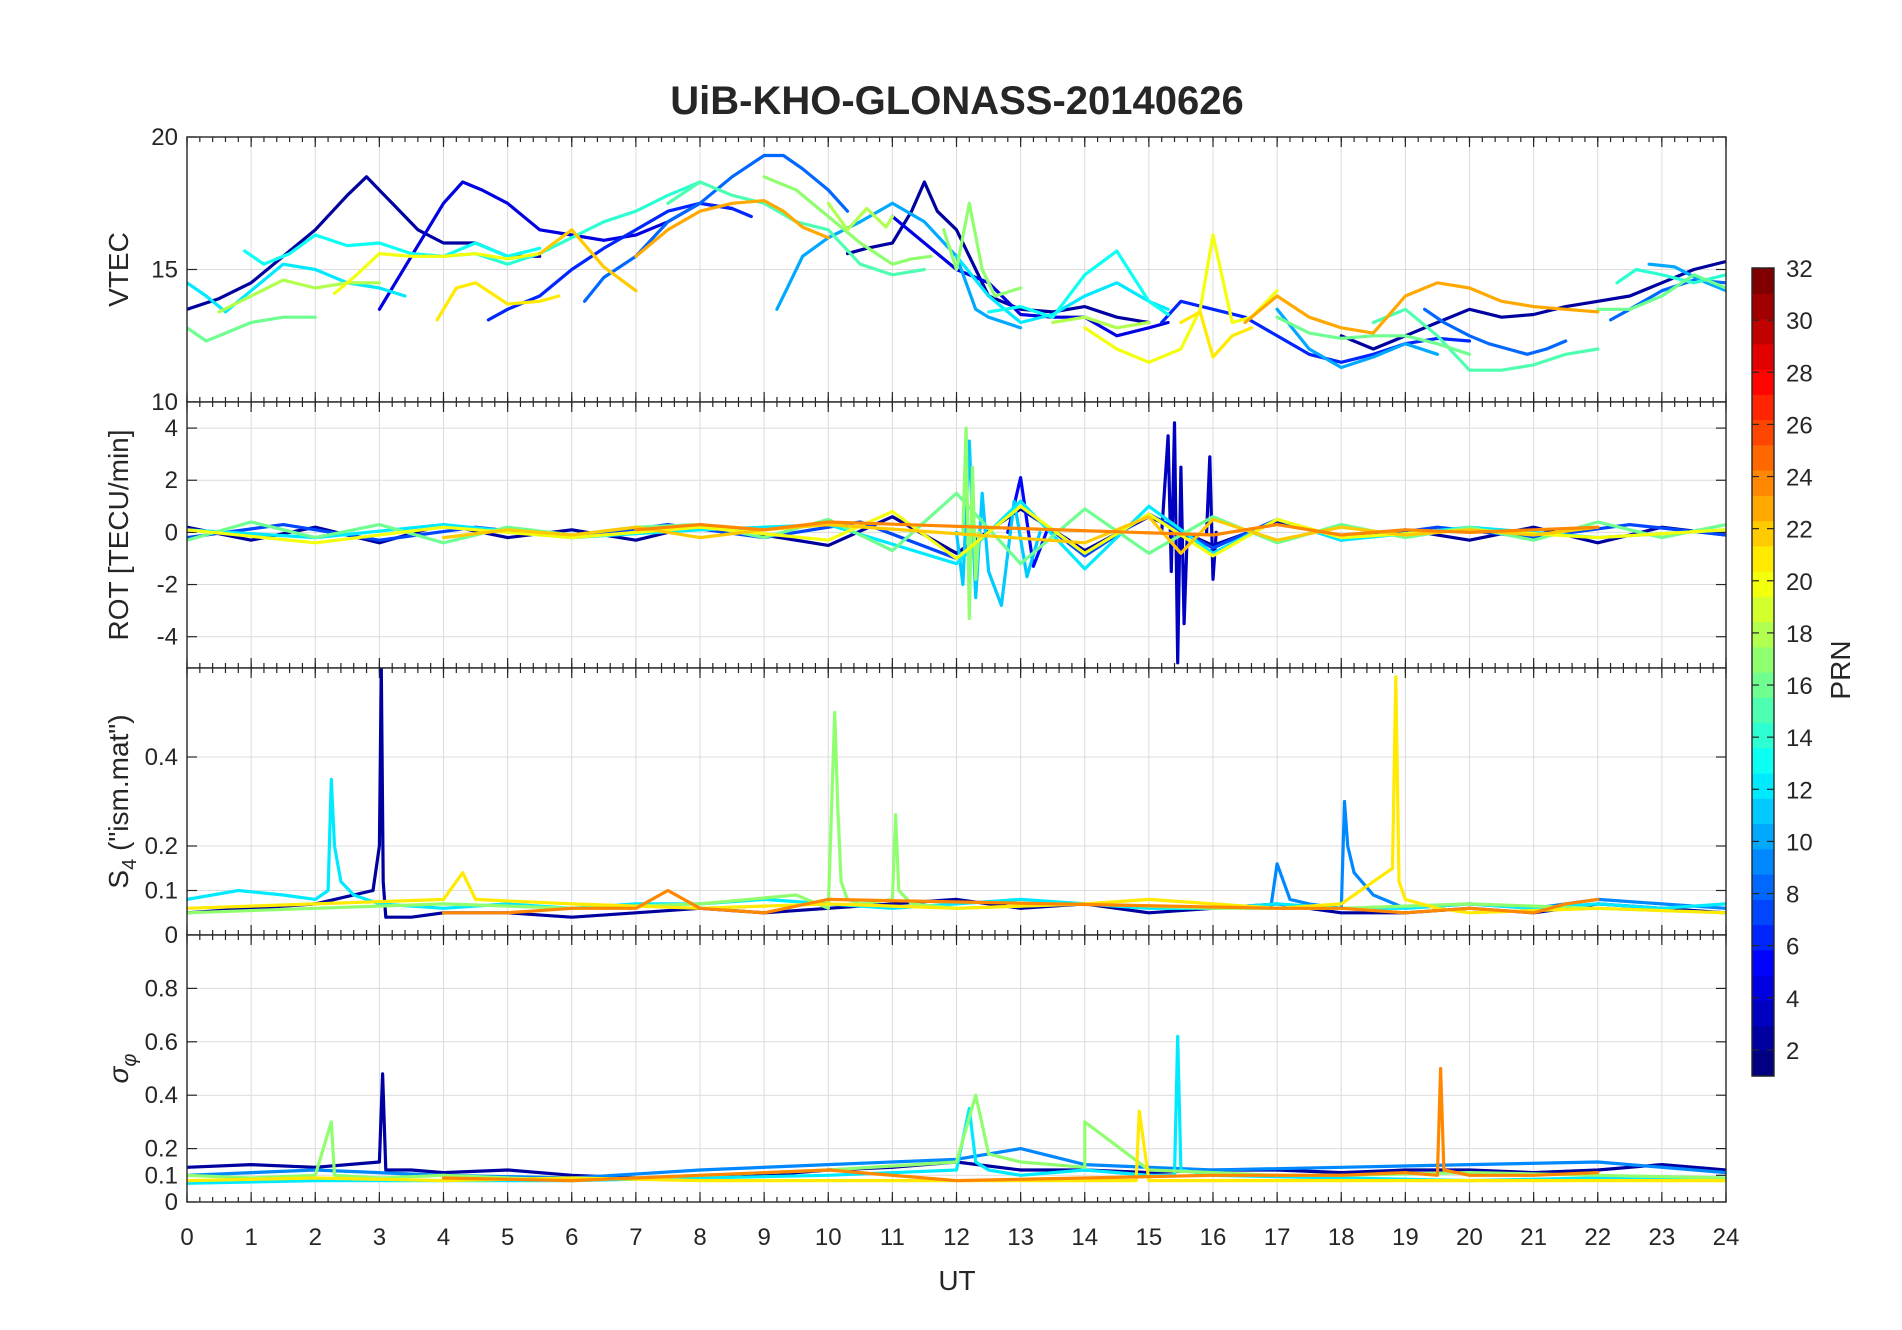  What do you see at coordinates (956, 1280) in the screenshot?
I see `x-axis-title: UT` at bounding box center [956, 1280].